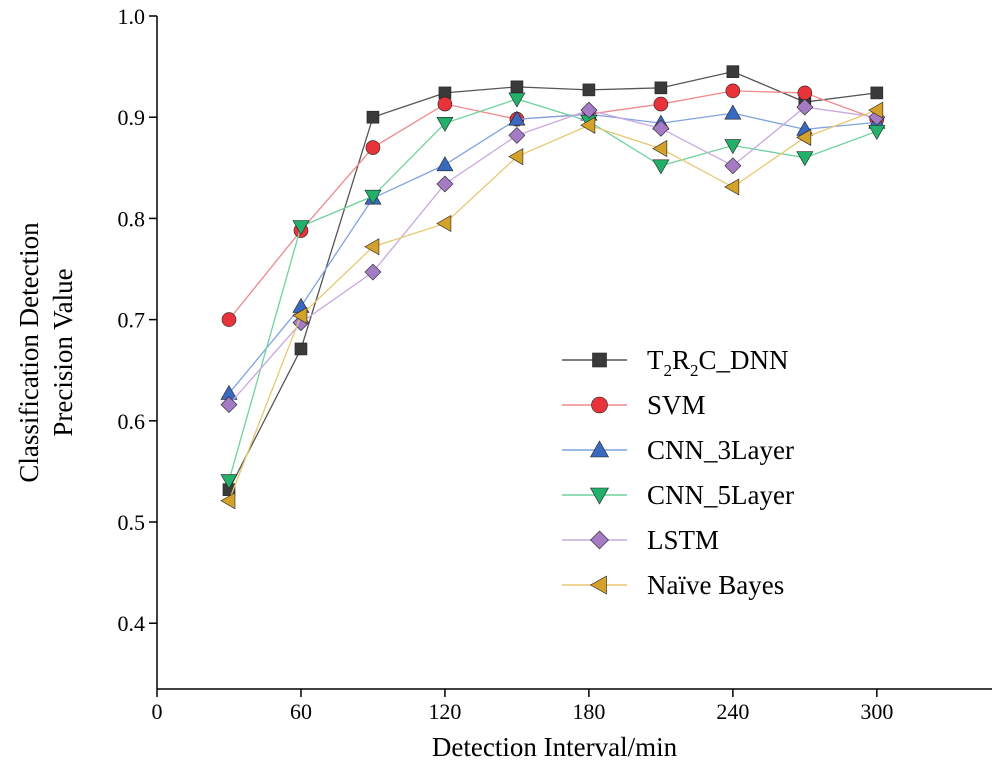 This screenshot has width=995, height=765. Describe the element at coordinates (718, 362) in the screenshot. I see `legend-label-t2r2c-dnn: T2R2C_DNN` at that location.